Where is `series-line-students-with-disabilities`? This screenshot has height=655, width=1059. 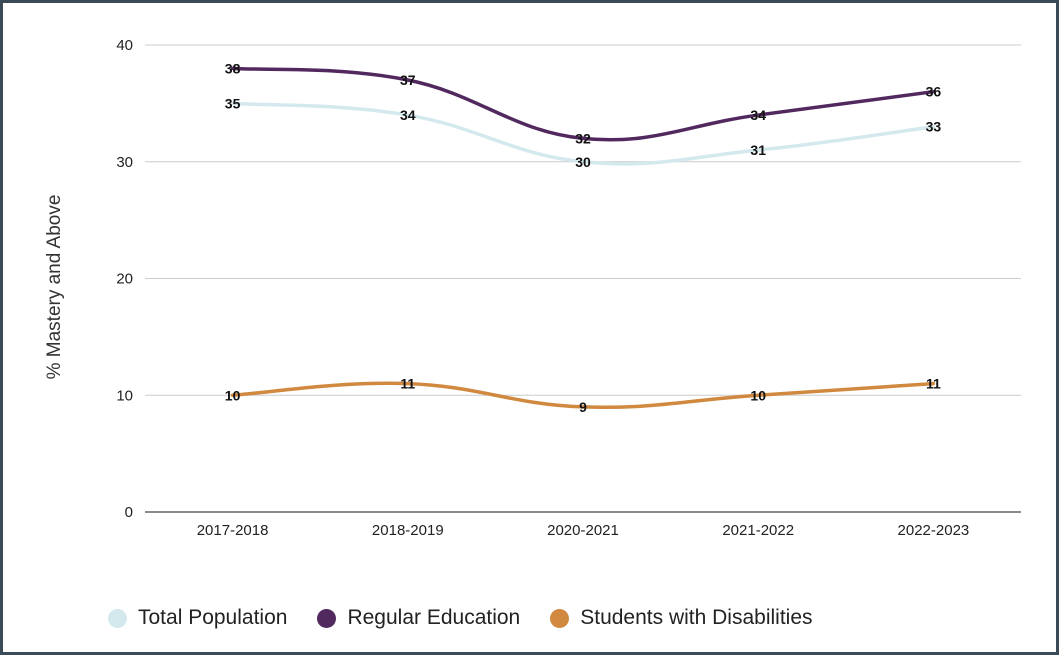 series-line-students-with-disabilities is located at coordinates (583, 395).